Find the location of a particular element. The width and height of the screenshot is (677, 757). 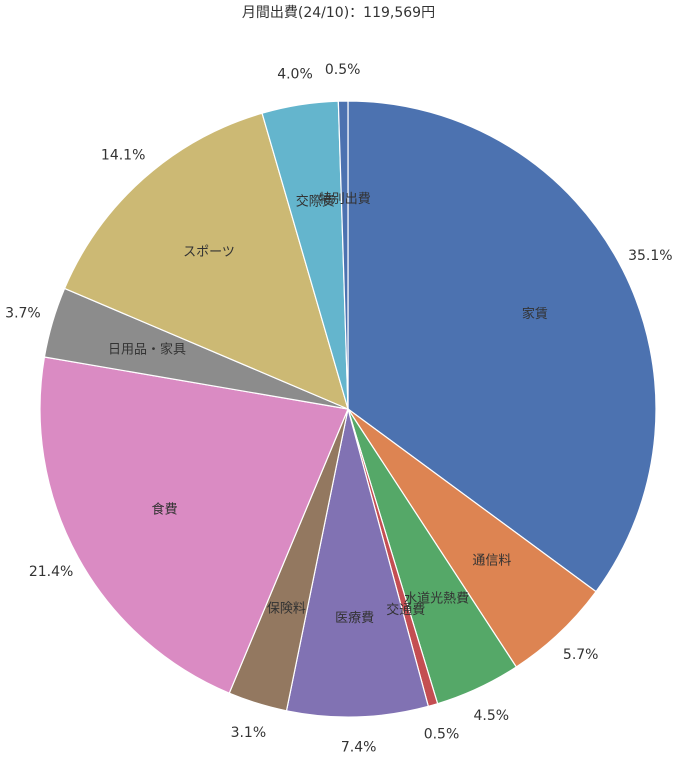

slice-percent-label-10: 0.5% is located at coordinates (343, 70).